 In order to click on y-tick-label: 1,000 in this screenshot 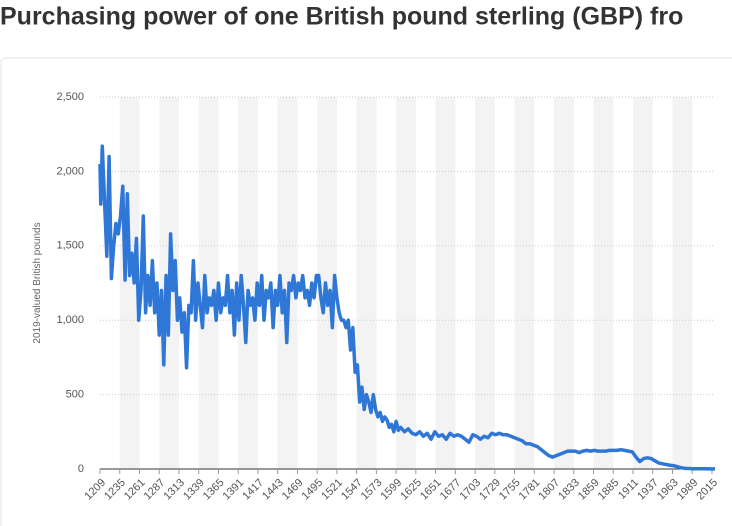, I will do `click(70, 320)`.